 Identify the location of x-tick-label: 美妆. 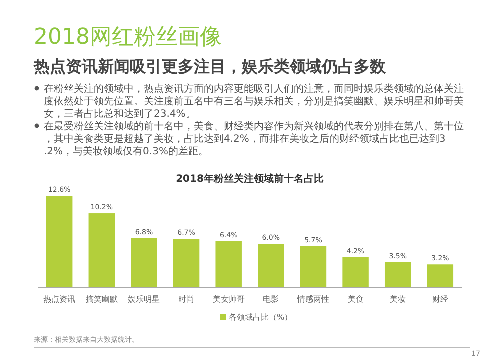
(398, 299).